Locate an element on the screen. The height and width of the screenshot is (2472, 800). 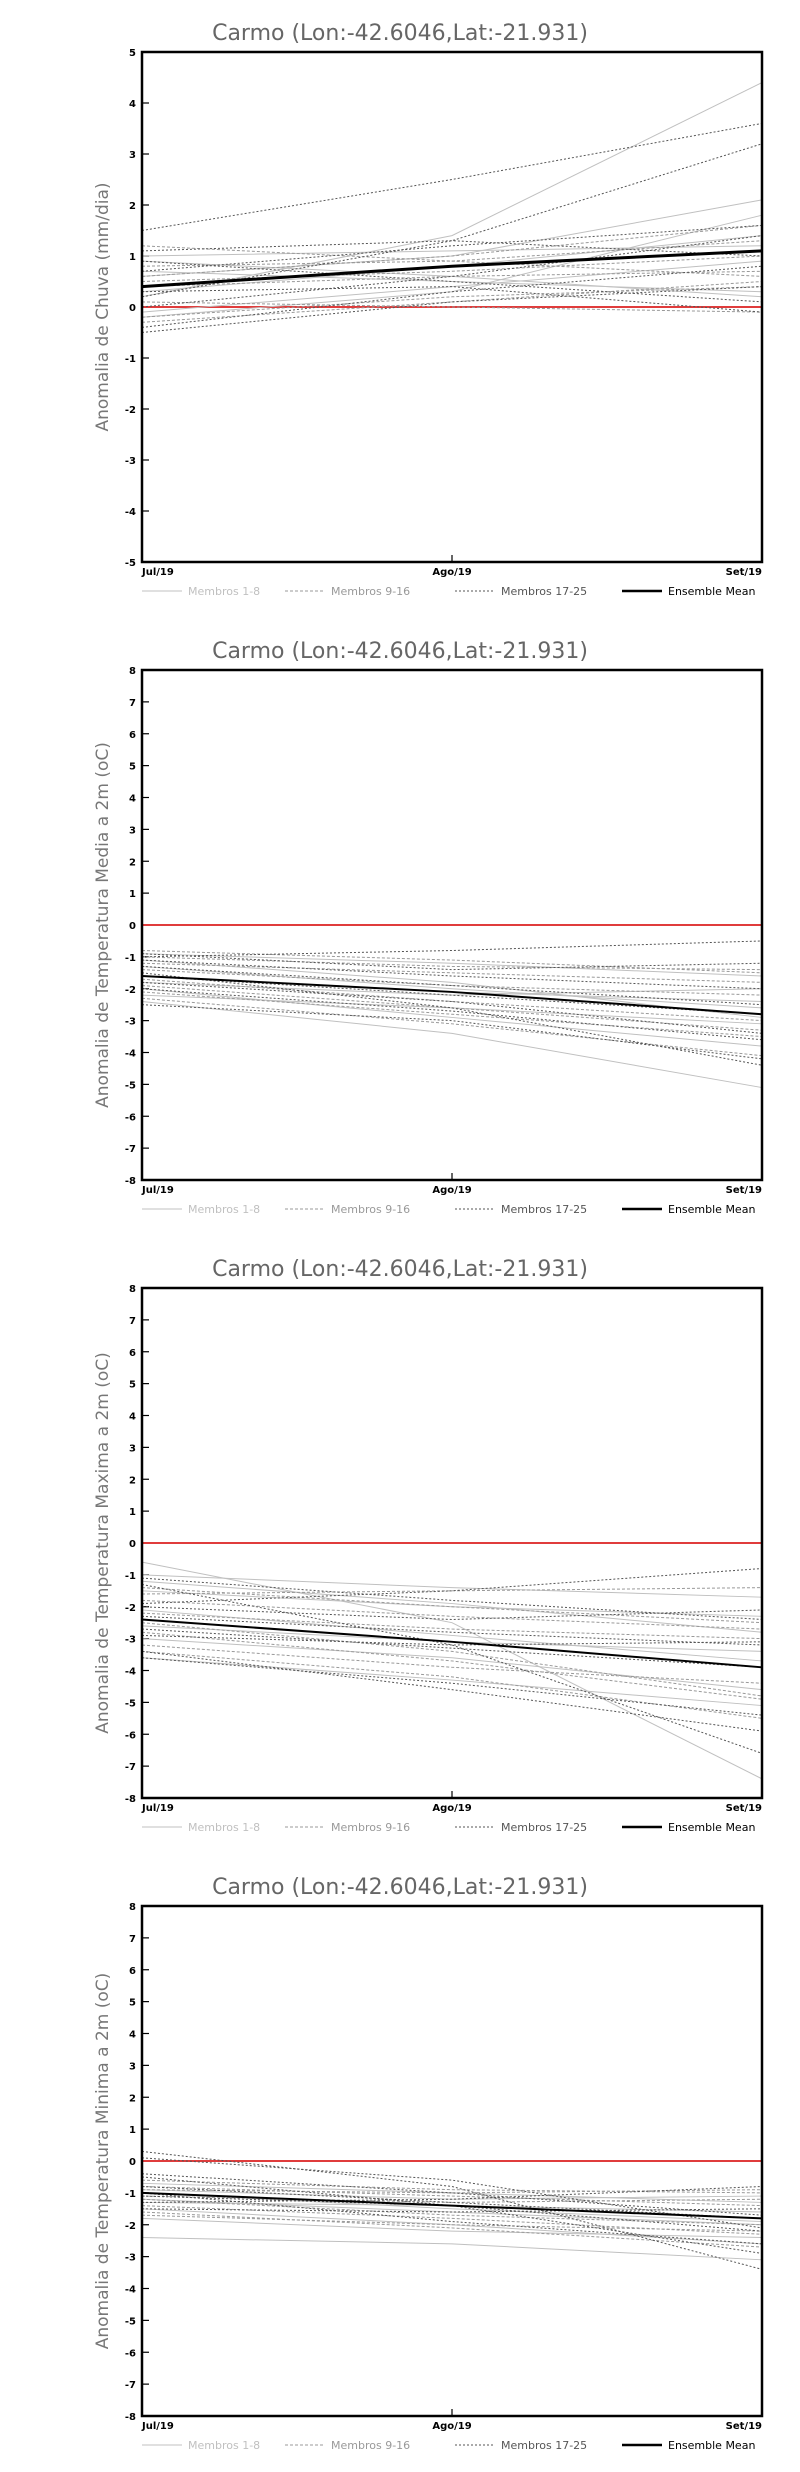
legend-label-ensemble-mean: Ensemble Mean is located at coordinates (711, 591).